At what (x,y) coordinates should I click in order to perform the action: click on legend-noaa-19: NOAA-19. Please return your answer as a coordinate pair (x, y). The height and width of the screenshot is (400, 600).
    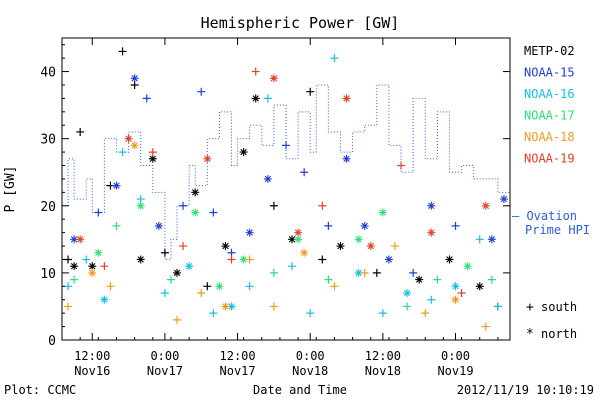
    Looking at the image, I should click on (549, 159).